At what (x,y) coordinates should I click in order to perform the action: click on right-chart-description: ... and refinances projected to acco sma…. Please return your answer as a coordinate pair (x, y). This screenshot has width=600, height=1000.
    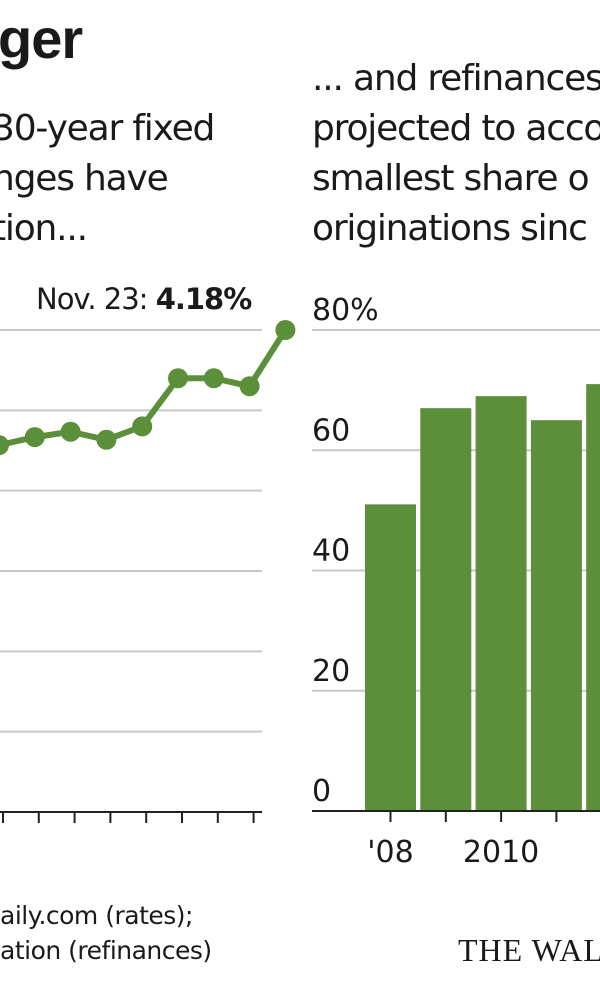
    Looking at the image, I should click on (456, 153).